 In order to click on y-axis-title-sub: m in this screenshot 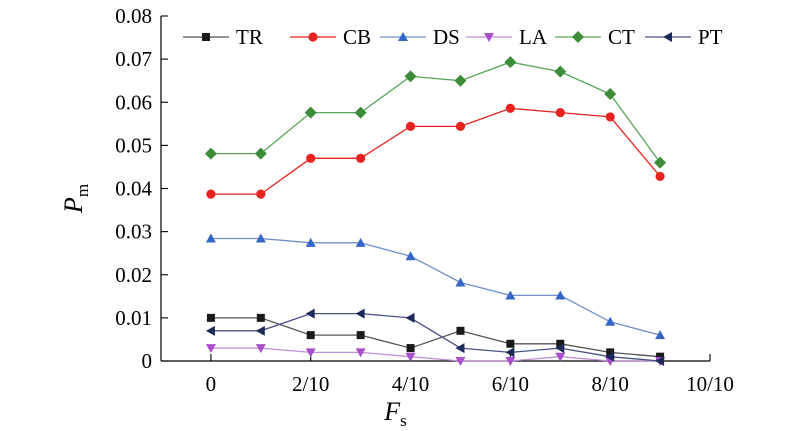, I will do `click(82, 190)`.